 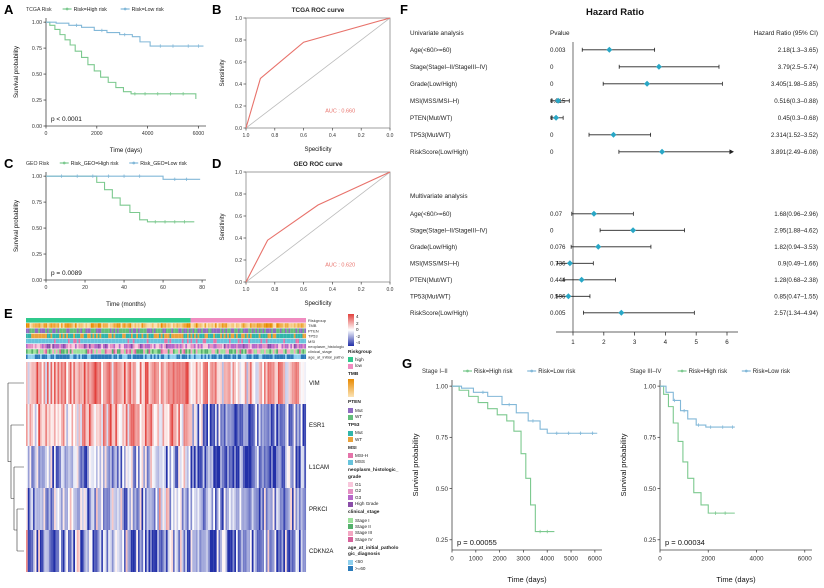 What do you see at coordinates (798, 67) in the screenshot?
I see `text-el: 3.79(2.5–5.74)` at bounding box center [798, 67].